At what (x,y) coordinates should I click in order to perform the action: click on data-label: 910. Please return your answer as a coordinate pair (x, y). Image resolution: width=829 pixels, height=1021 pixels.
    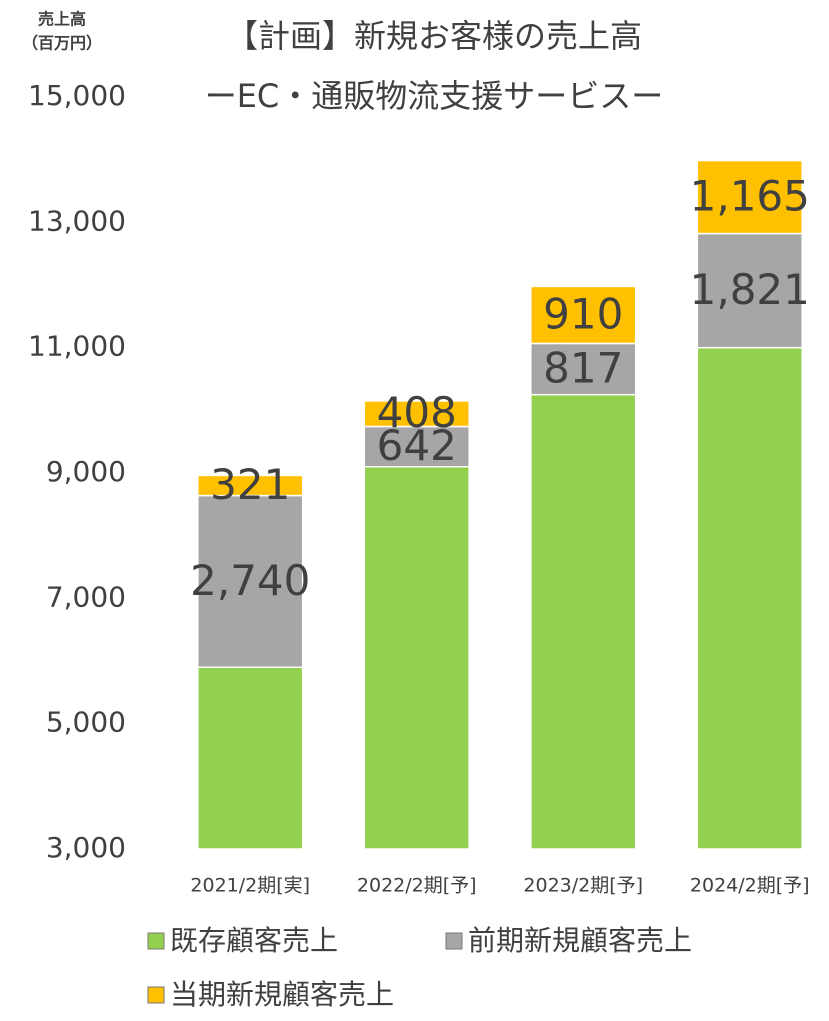
    Looking at the image, I should click on (583, 313).